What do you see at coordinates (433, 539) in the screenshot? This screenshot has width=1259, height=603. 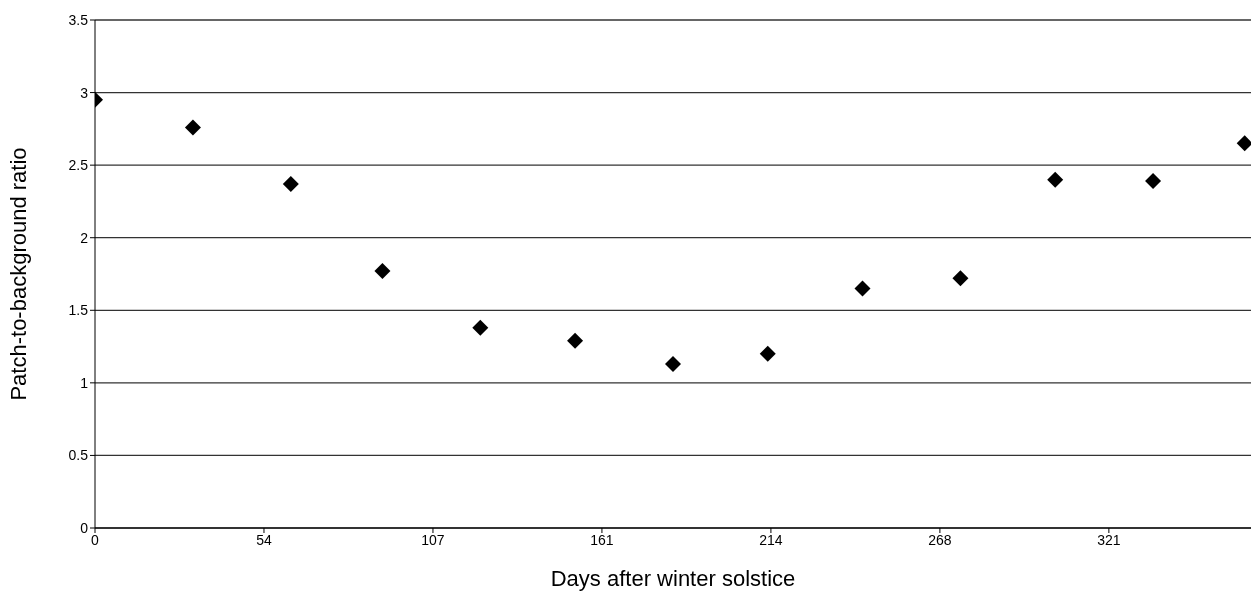 I see `x-tick-label: 107` at bounding box center [433, 539].